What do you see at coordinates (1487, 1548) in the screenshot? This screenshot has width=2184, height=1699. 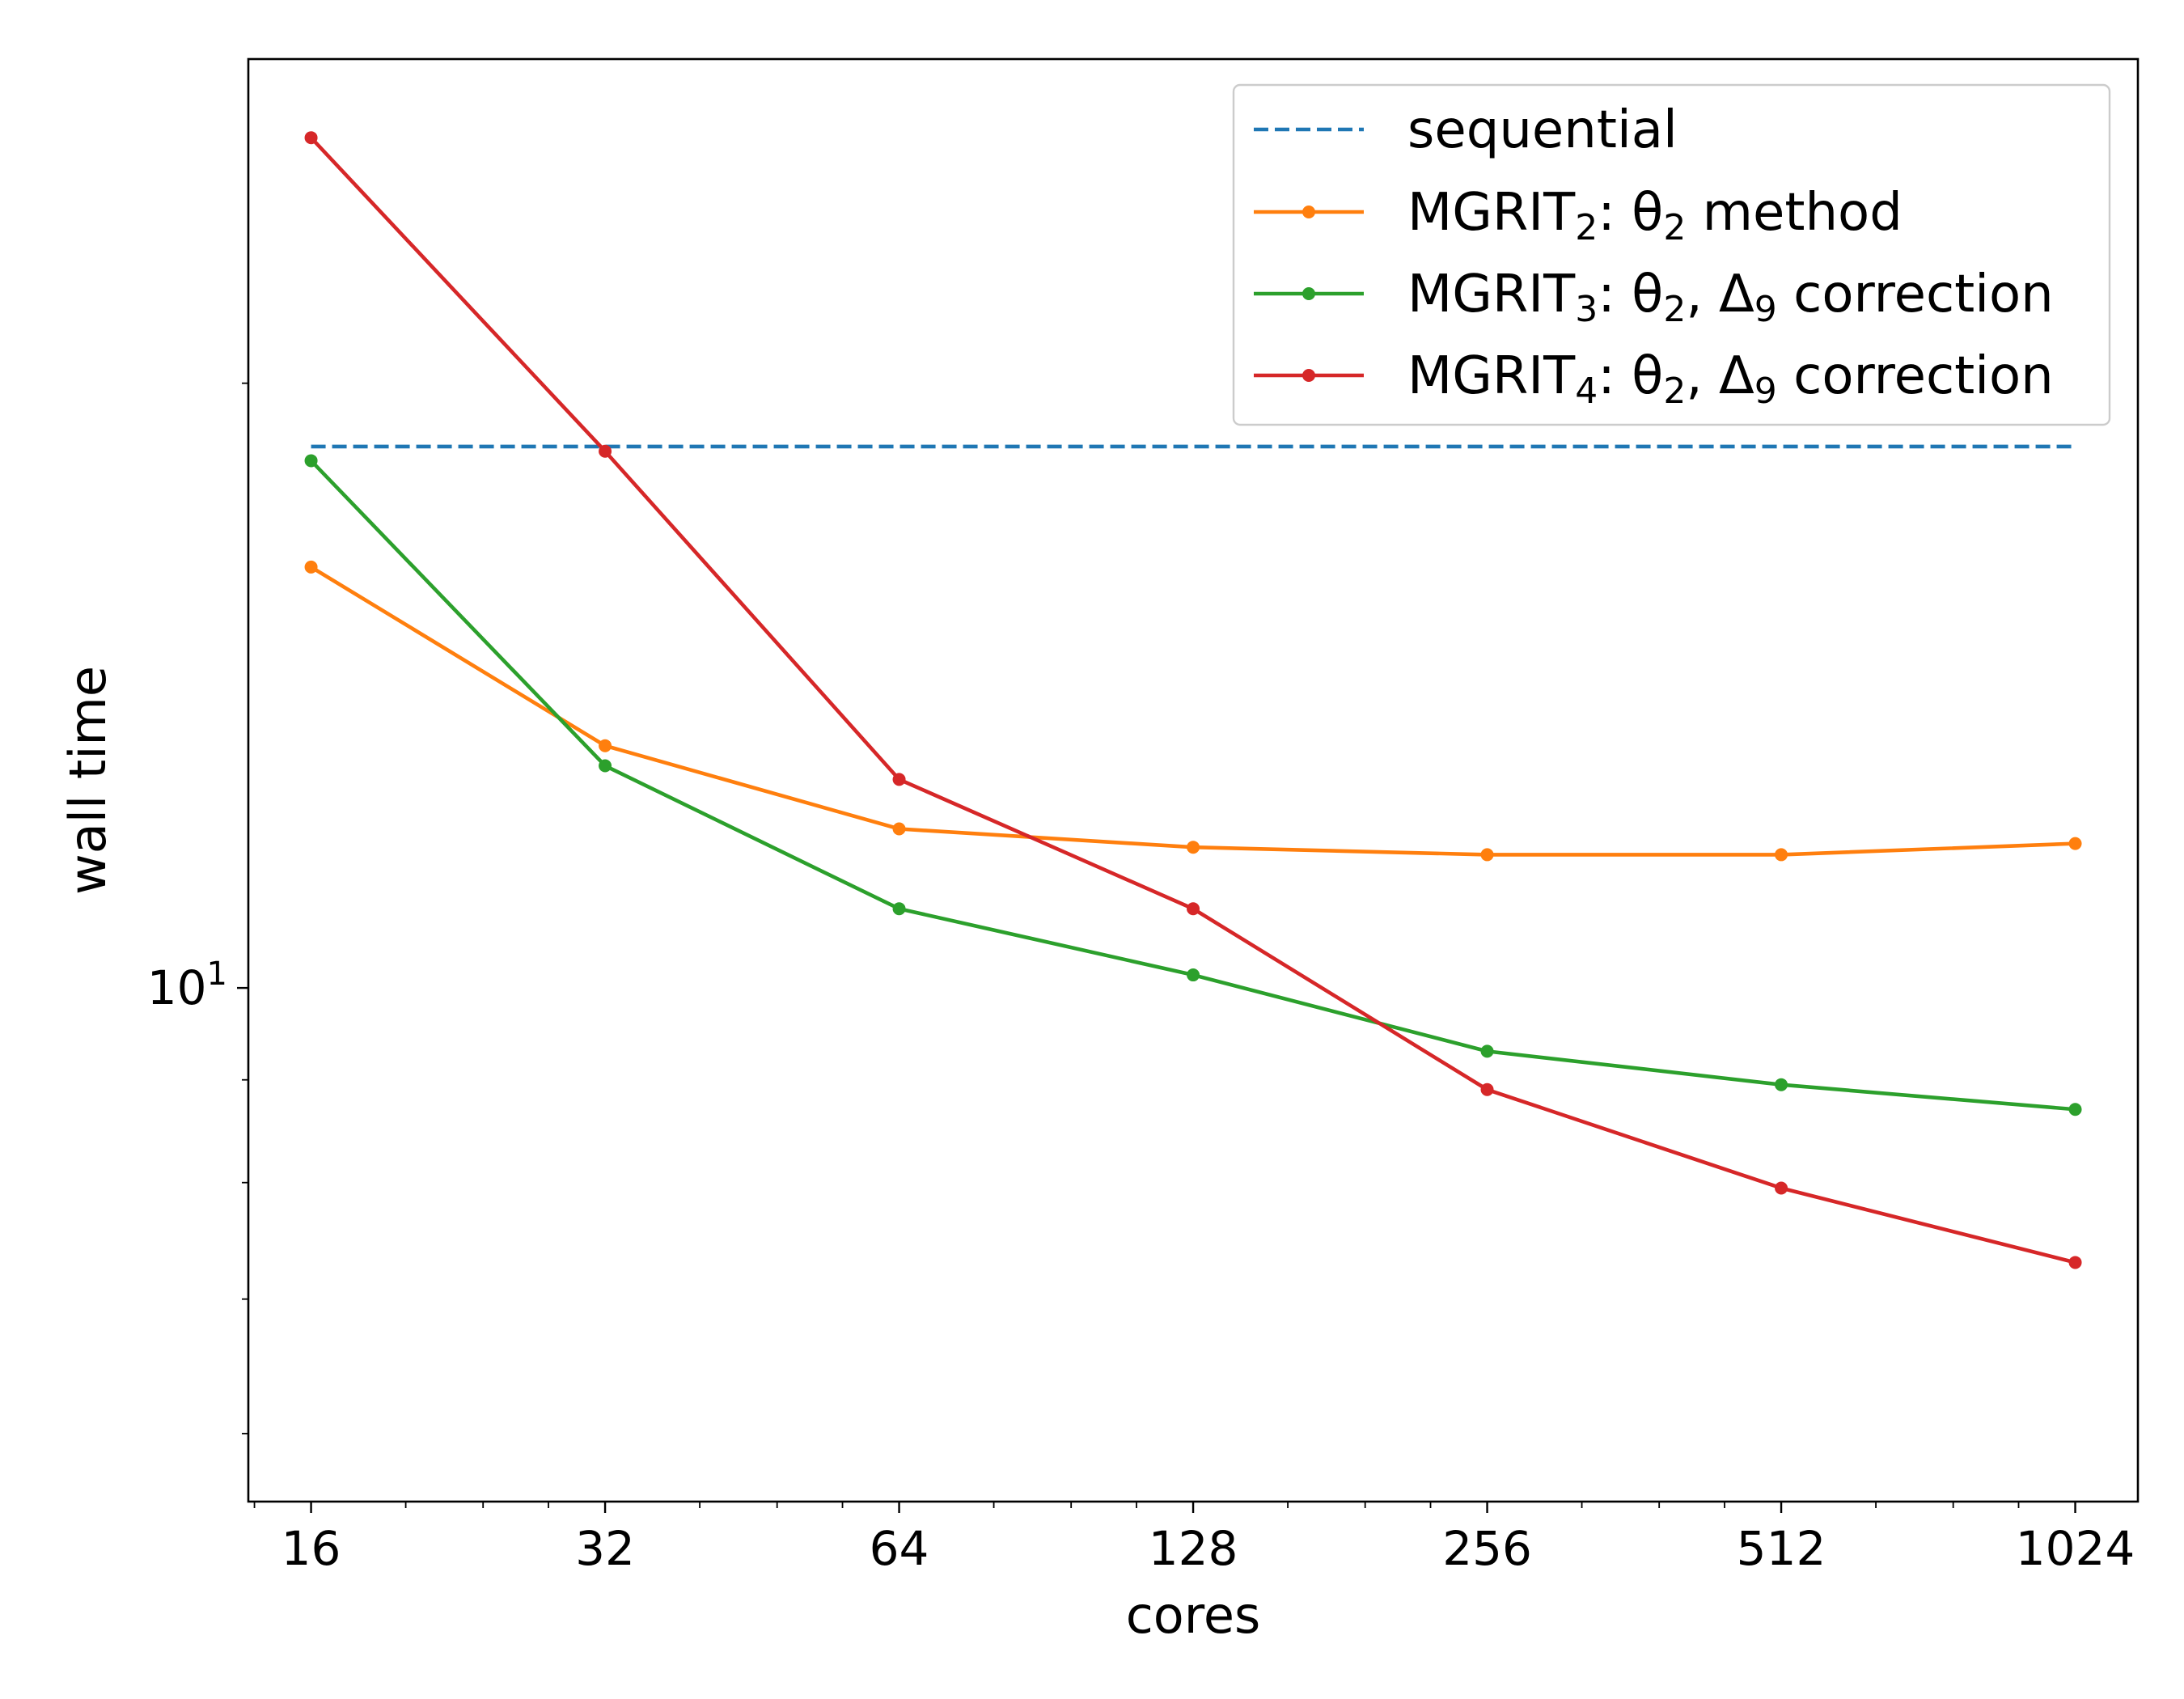 I see `x-tick-label: 256` at bounding box center [1487, 1548].